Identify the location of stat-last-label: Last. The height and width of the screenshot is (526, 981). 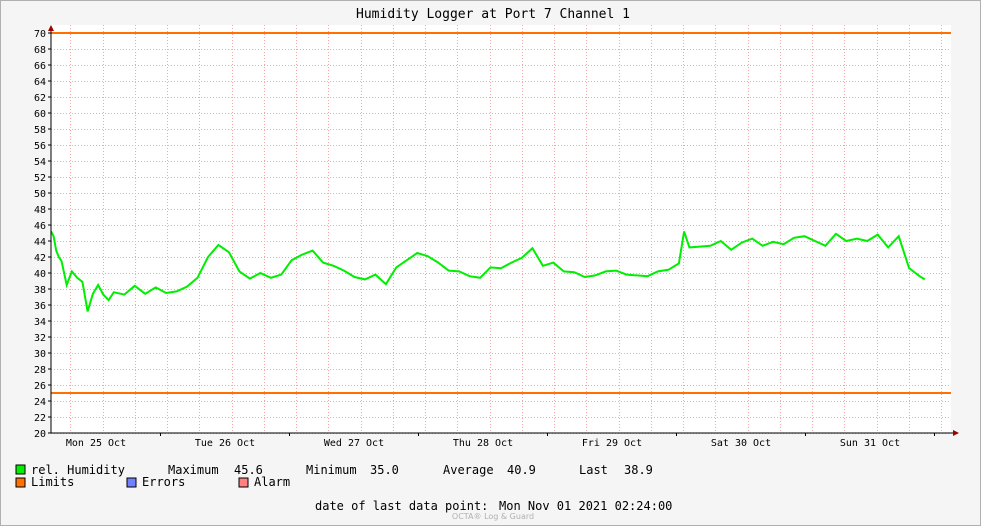
(593, 470).